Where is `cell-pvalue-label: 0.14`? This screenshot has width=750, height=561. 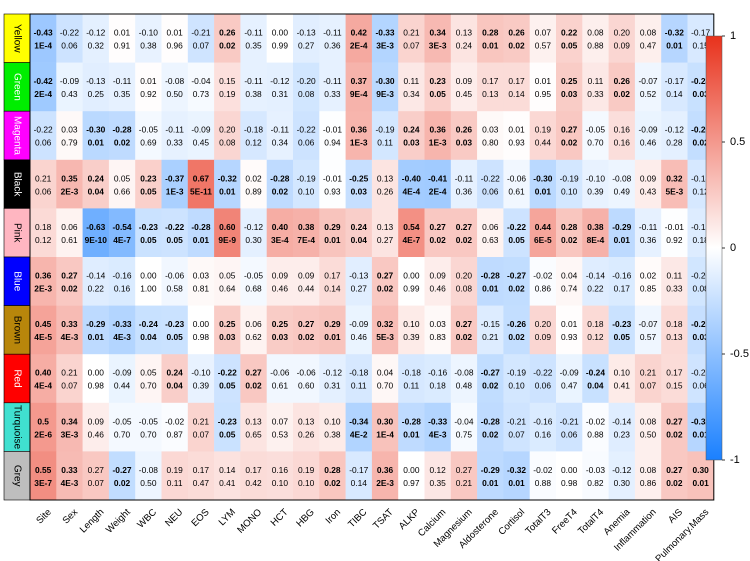
cell-pvalue-label: 0.14 is located at coordinates (359, 483).